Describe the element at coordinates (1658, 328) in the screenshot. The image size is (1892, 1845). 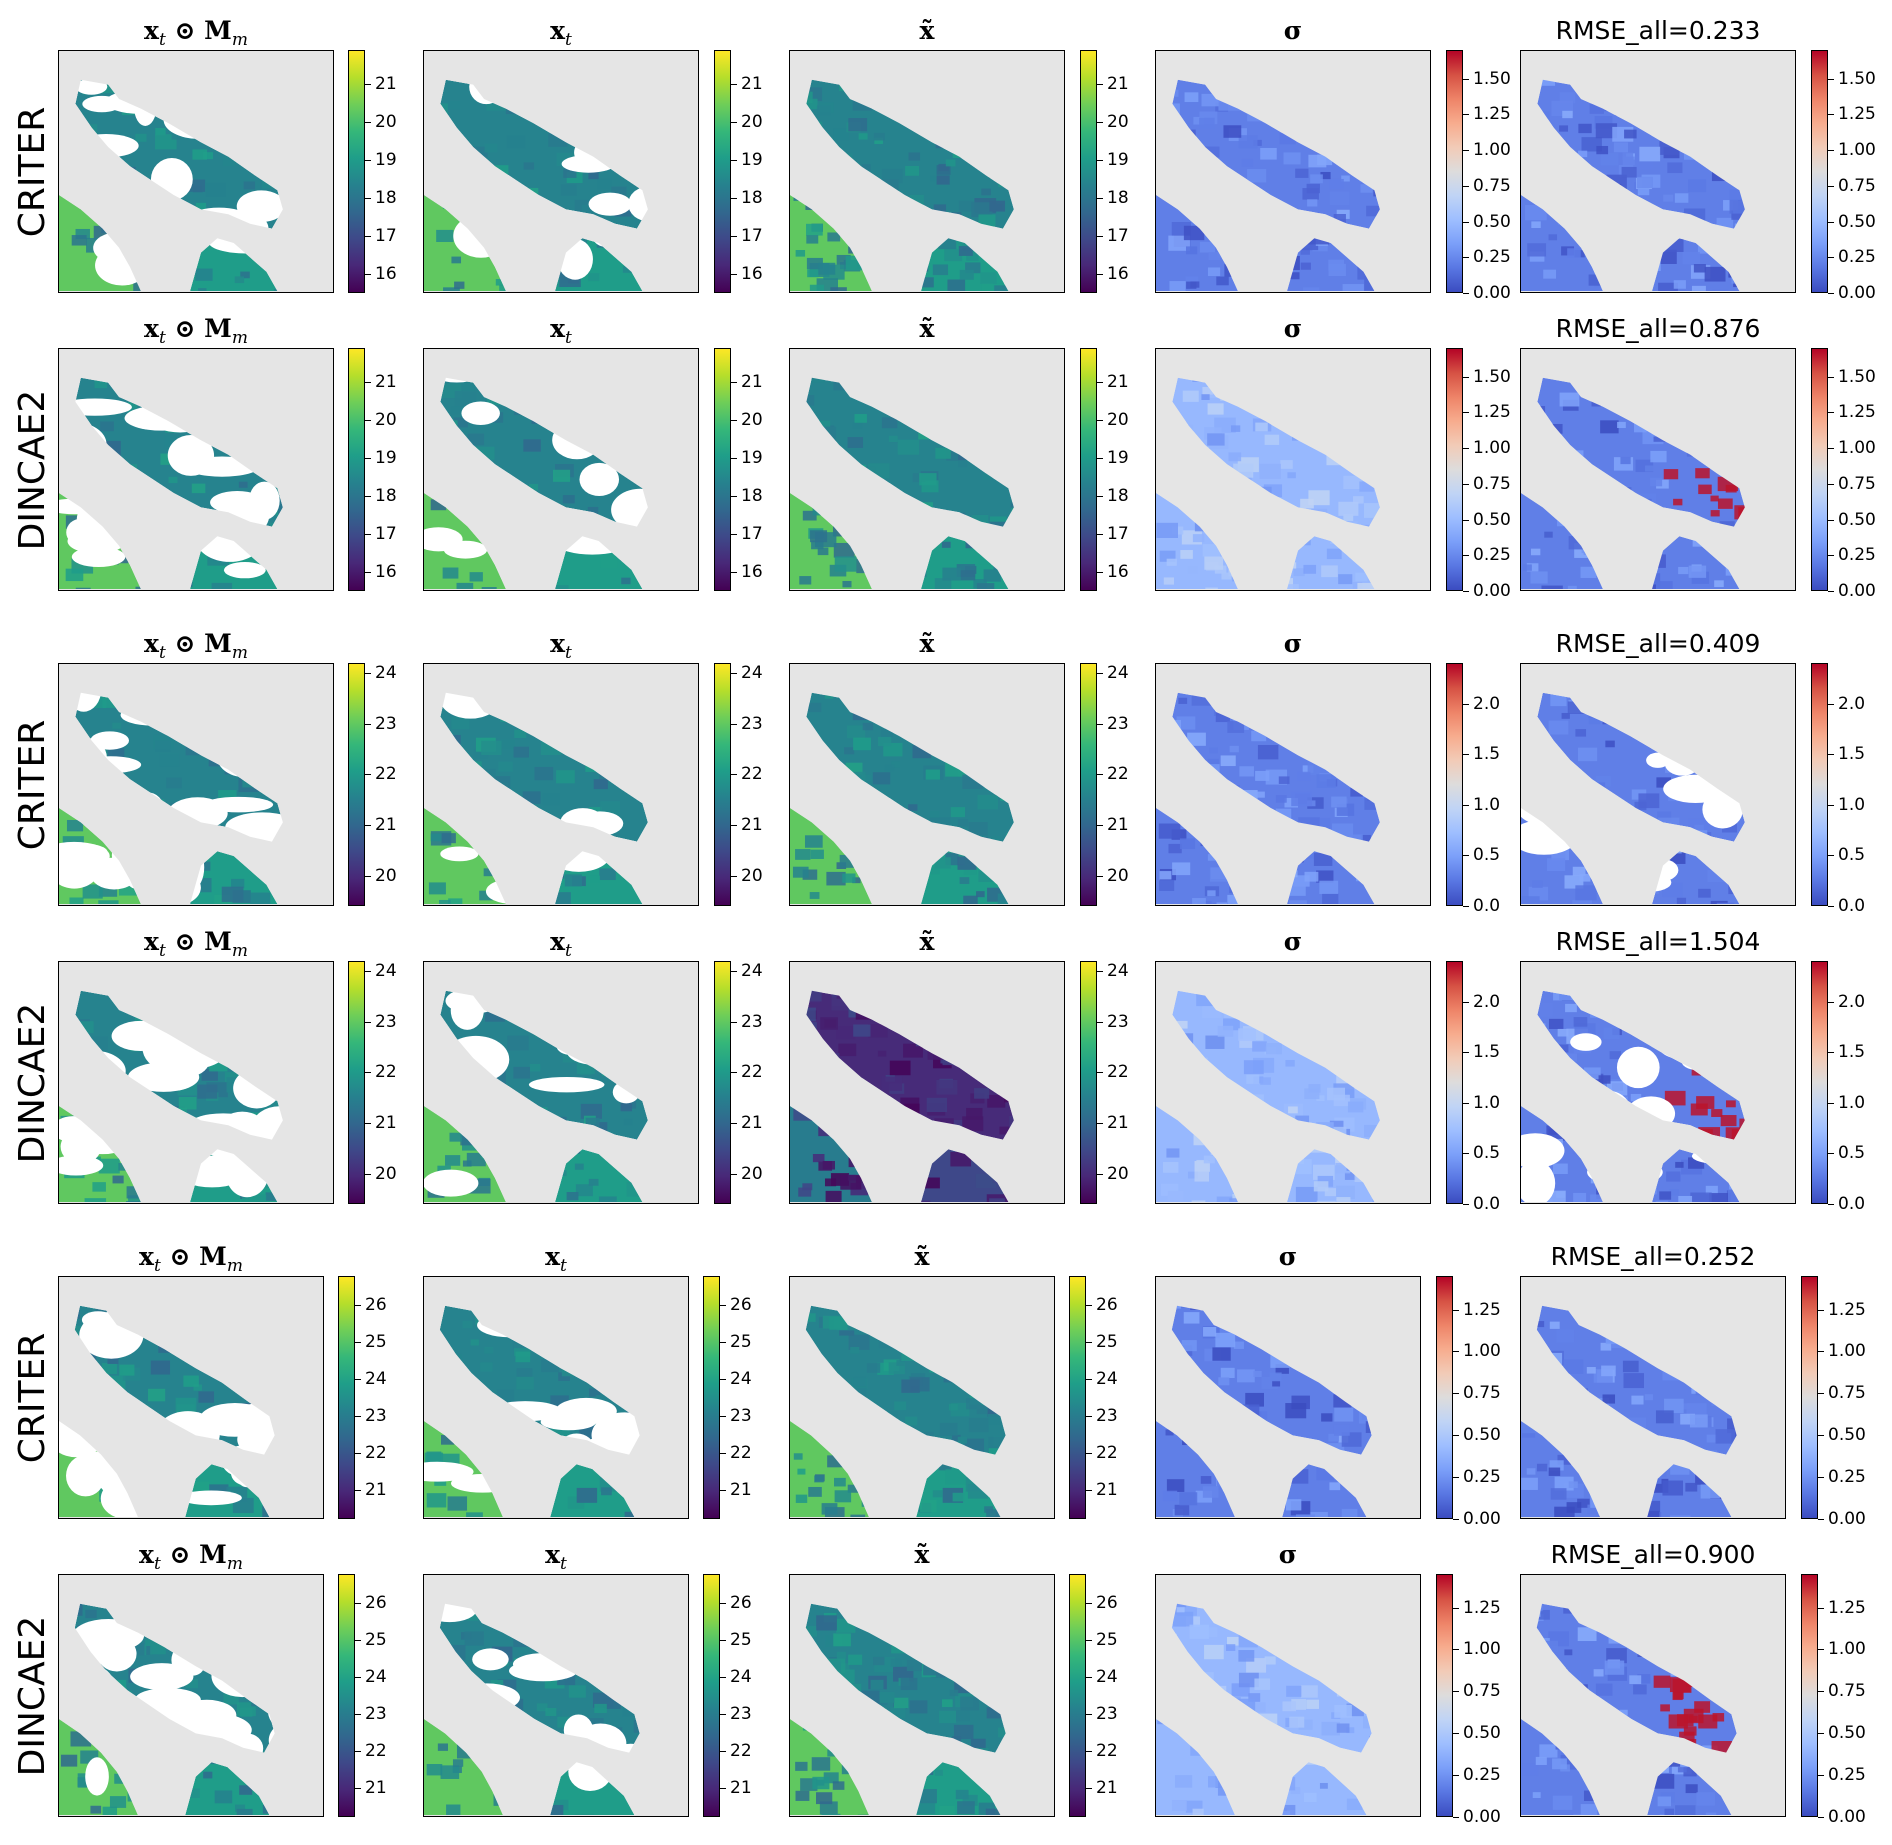
I see `panel-title: RMSE_all=0.876` at that location.